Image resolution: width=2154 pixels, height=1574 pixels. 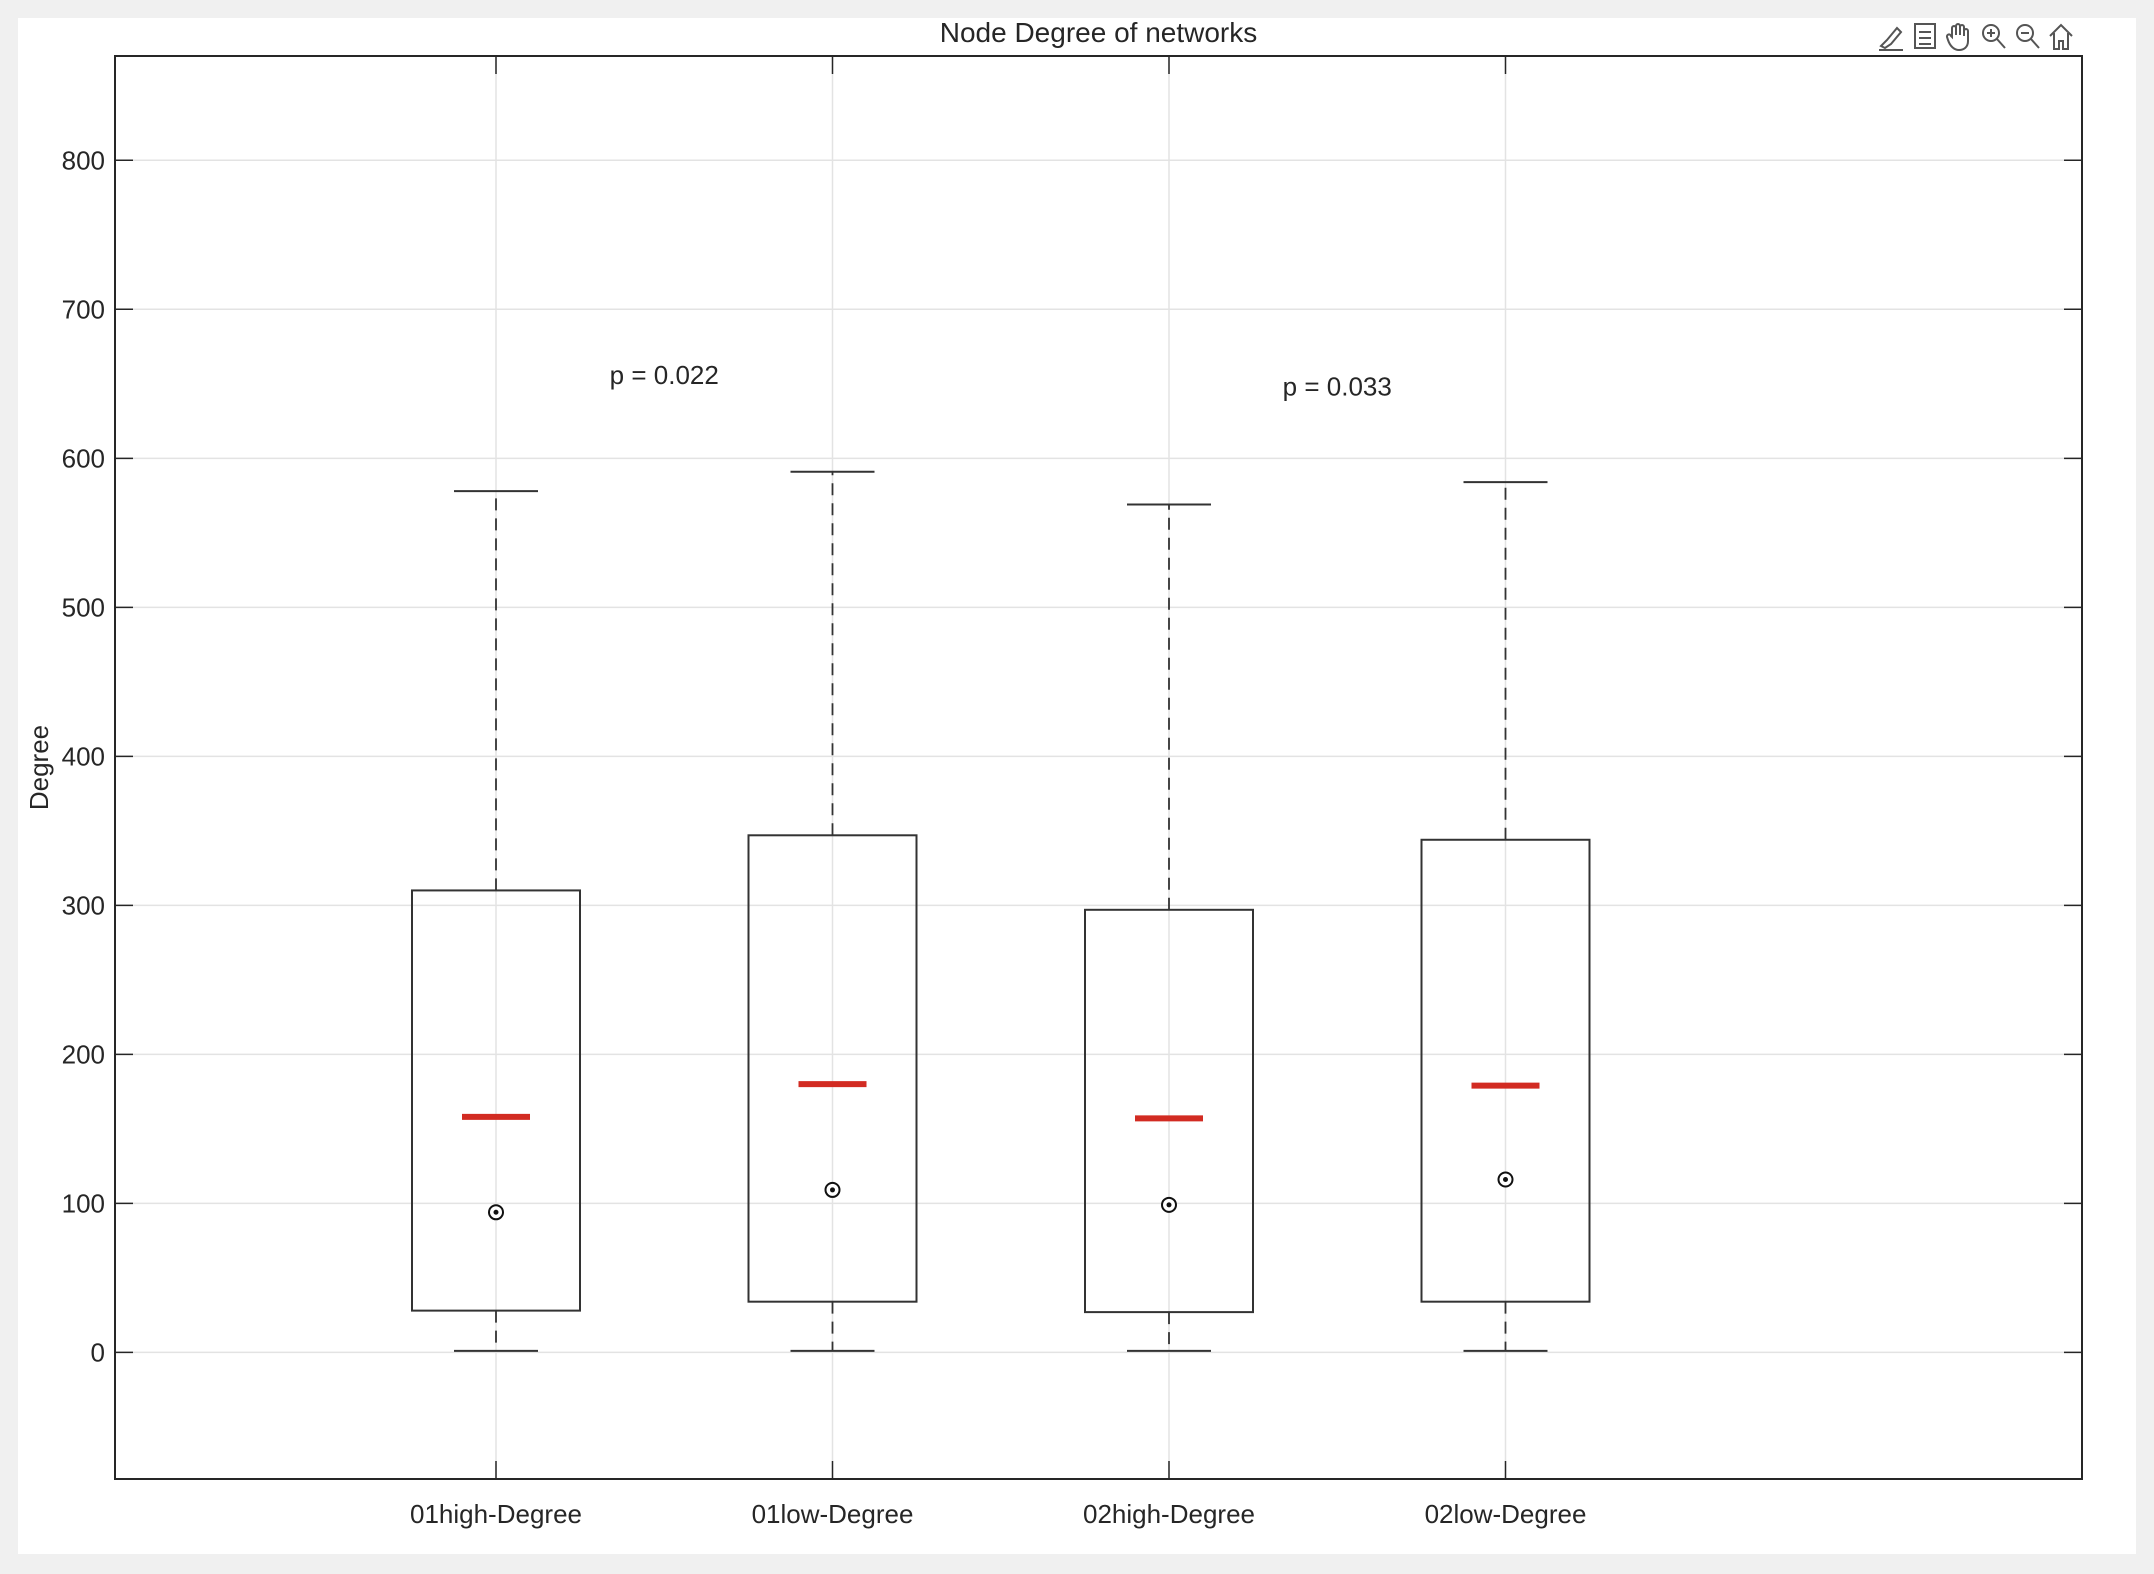 I want to click on legend-icon, so click(x=1925, y=36).